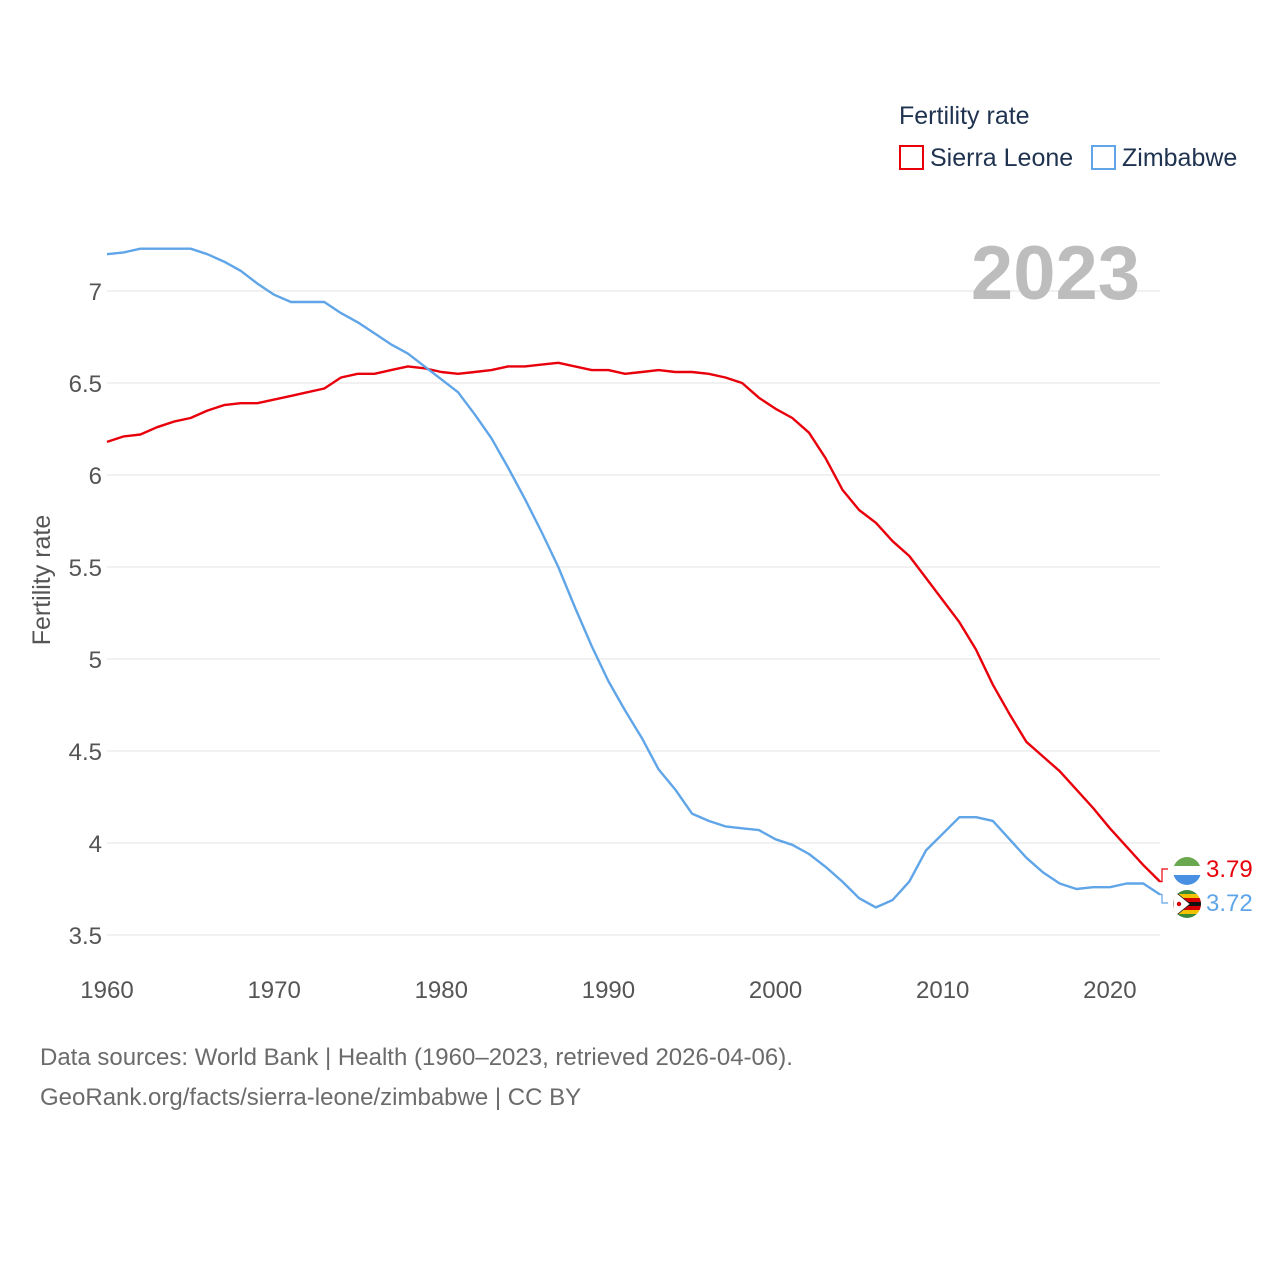 The height and width of the screenshot is (1280, 1280). Describe the element at coordinates (95, 476) in the screenshot. I see `y-tick-label: 6` at that location.